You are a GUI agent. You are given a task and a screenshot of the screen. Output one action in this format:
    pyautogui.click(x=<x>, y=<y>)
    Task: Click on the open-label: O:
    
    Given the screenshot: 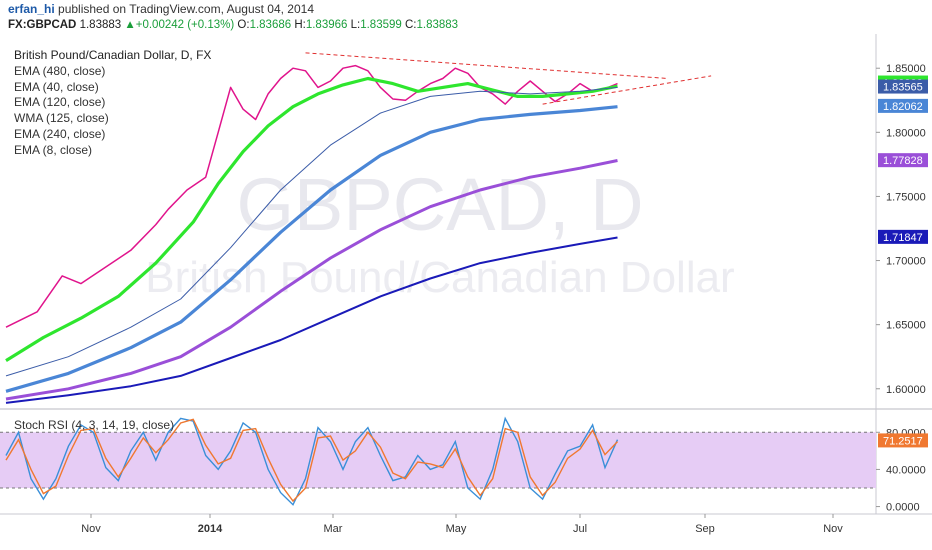 What is the action you would take?
    pyautogui.click(x=243, y=25)
    